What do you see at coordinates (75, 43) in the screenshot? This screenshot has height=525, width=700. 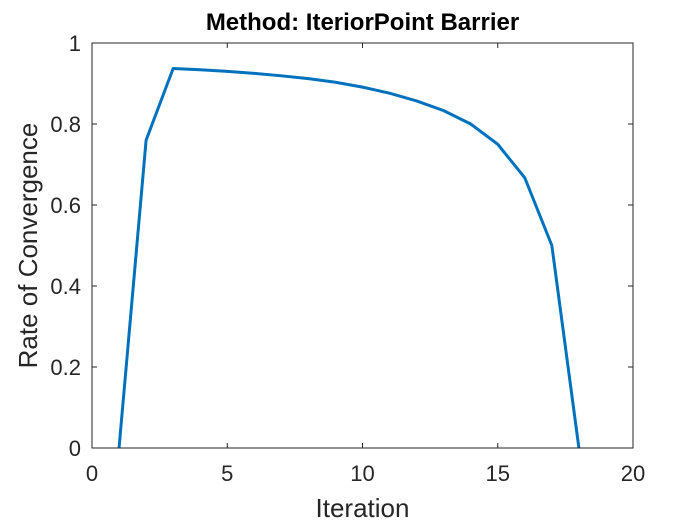 I see `y-tick-label: 1` at bounding box center [75, 43].